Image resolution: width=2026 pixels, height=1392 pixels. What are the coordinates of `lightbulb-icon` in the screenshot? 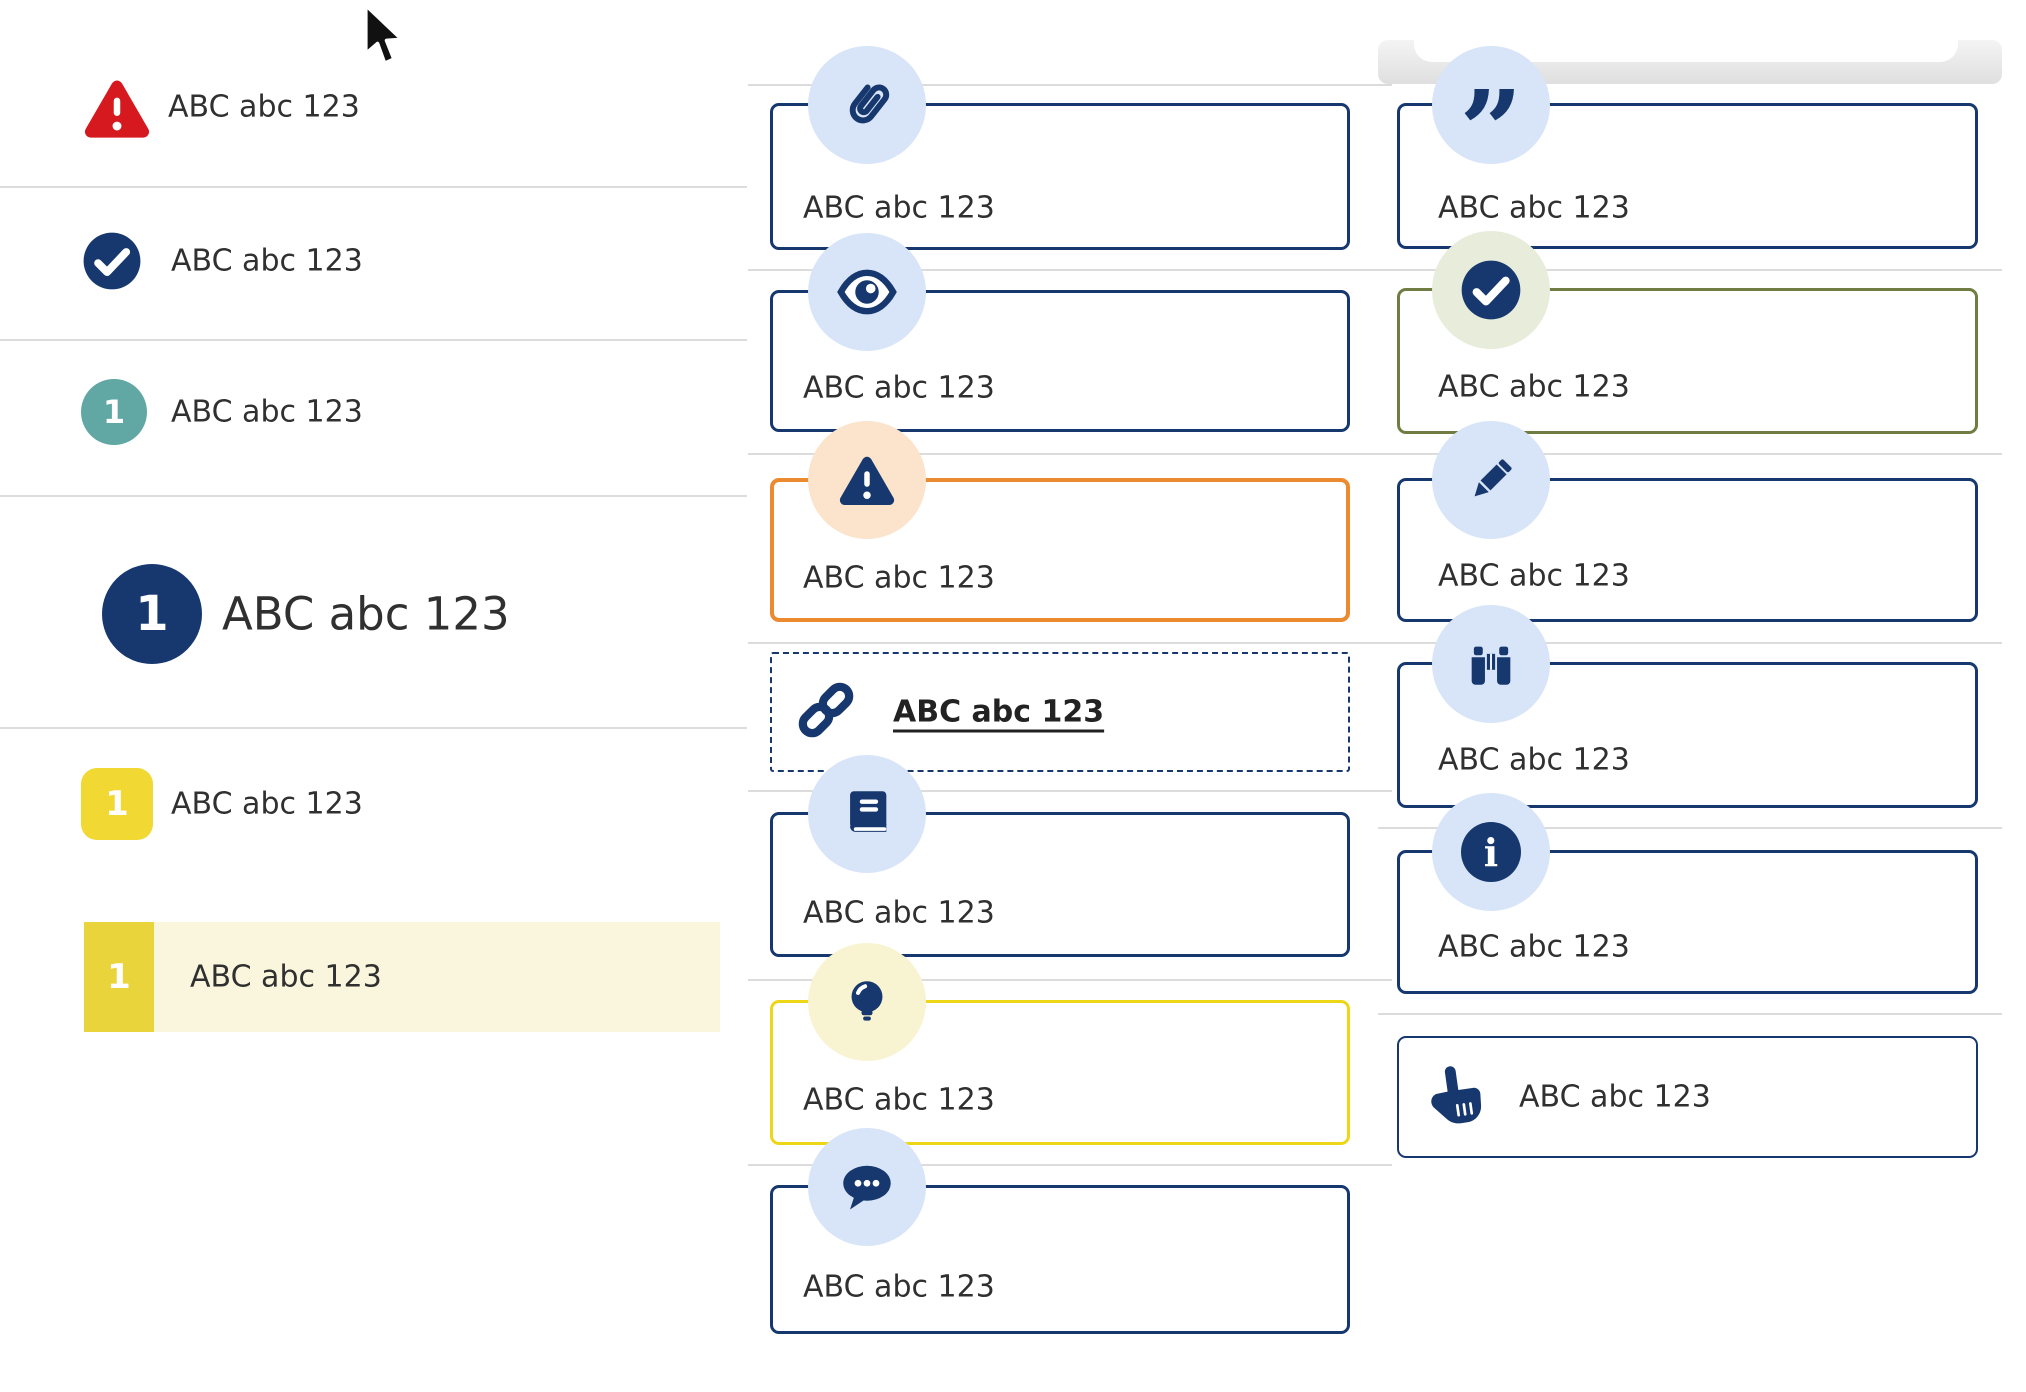 It's located at (867, 1002).